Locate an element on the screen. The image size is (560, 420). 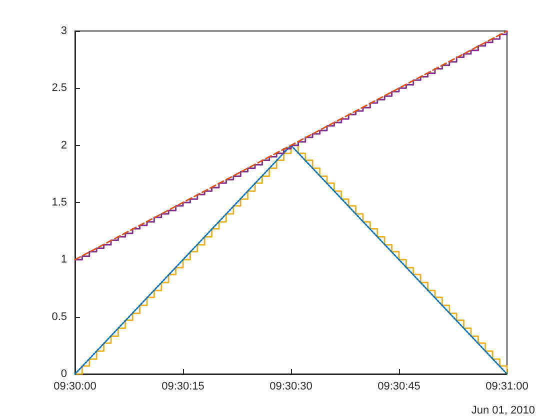
x-tick-label: 09:30:30 is located at coordinates (291, 386).